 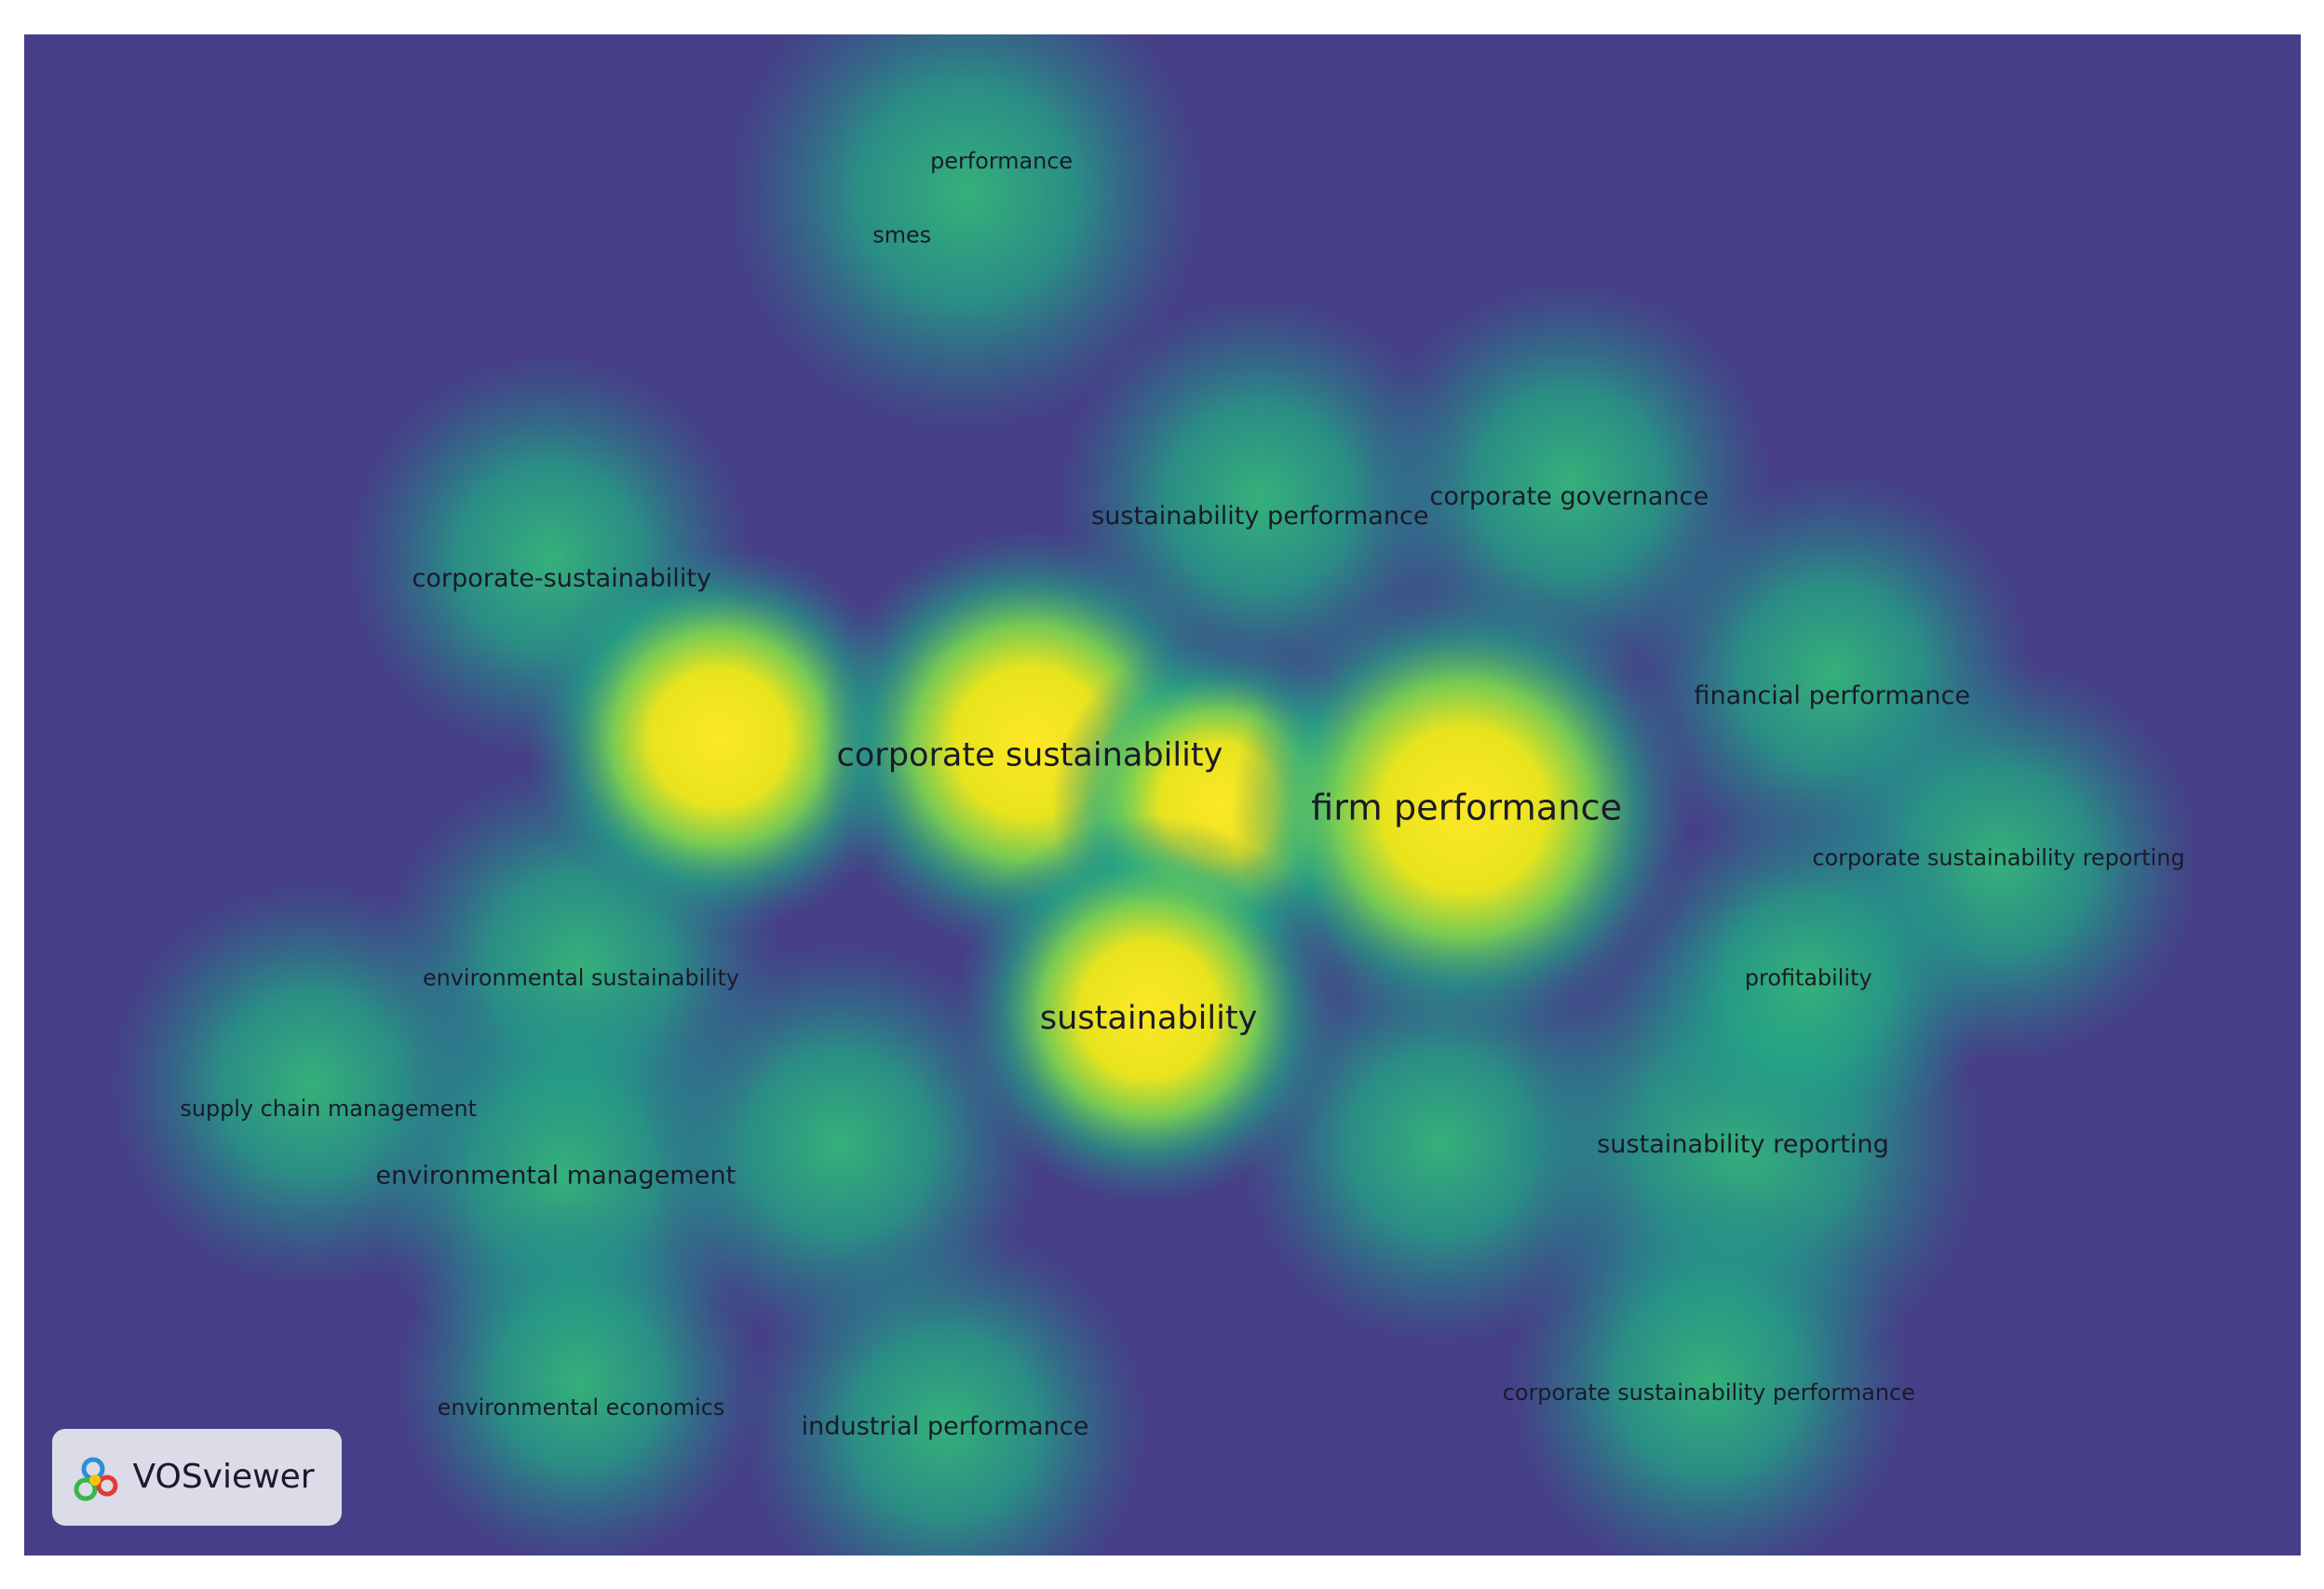 I want to click on node-label: supply chain management, so click(x=329, y=1109).